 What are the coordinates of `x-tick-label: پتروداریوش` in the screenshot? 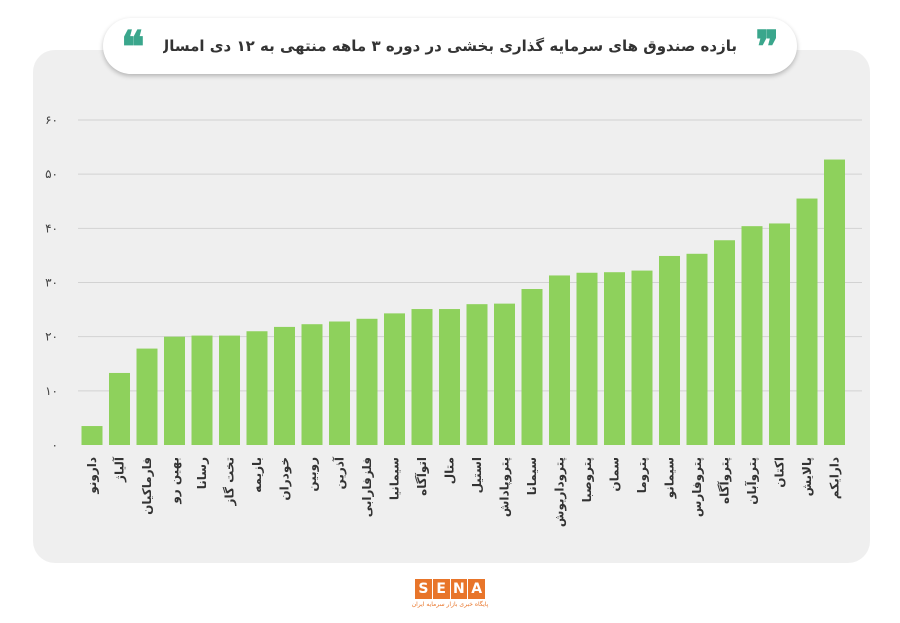 It's located at (560, 492).